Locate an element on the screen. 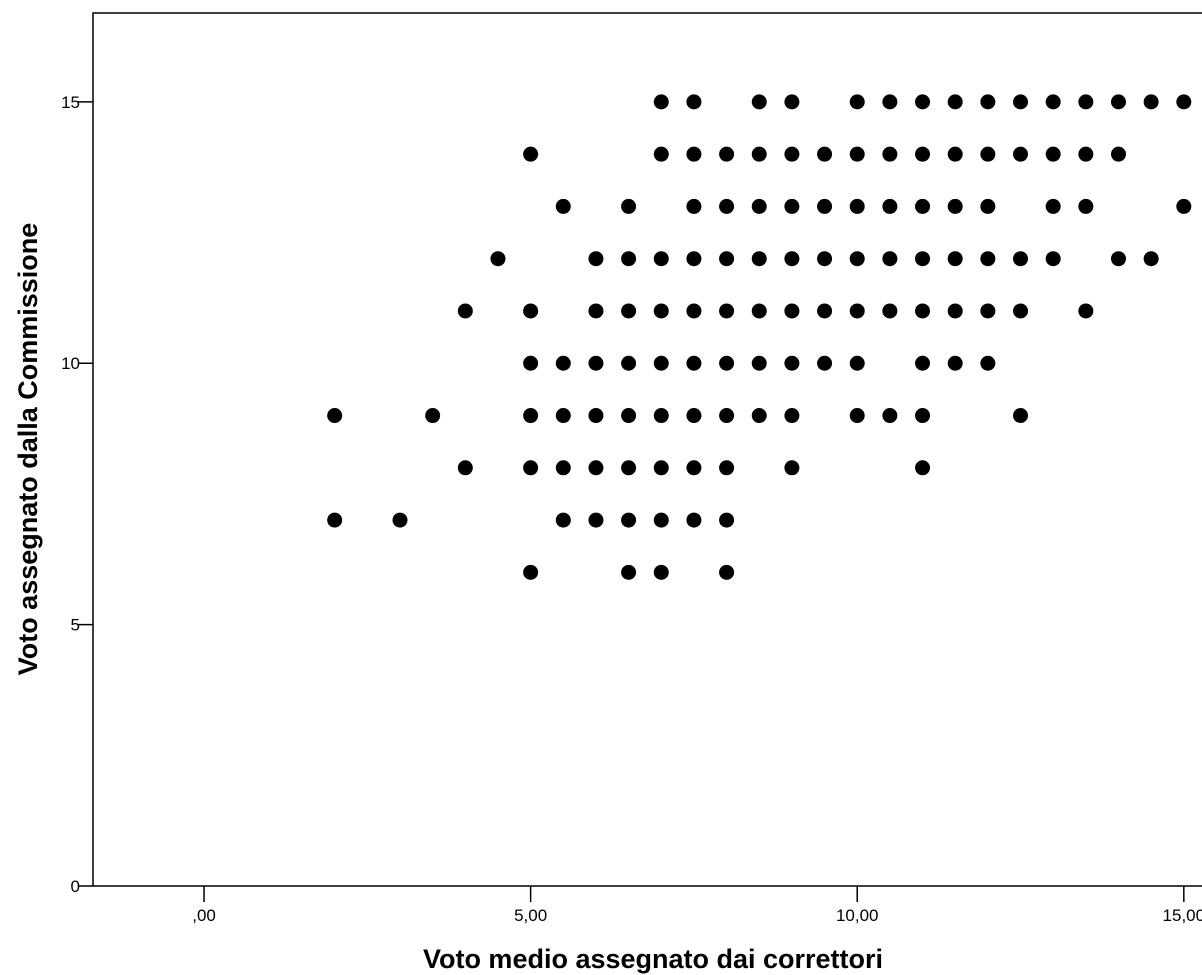 This screenshot has height=975, width=1202. y-axis: 0 5 10 15 is located at coordinates (77, 494).